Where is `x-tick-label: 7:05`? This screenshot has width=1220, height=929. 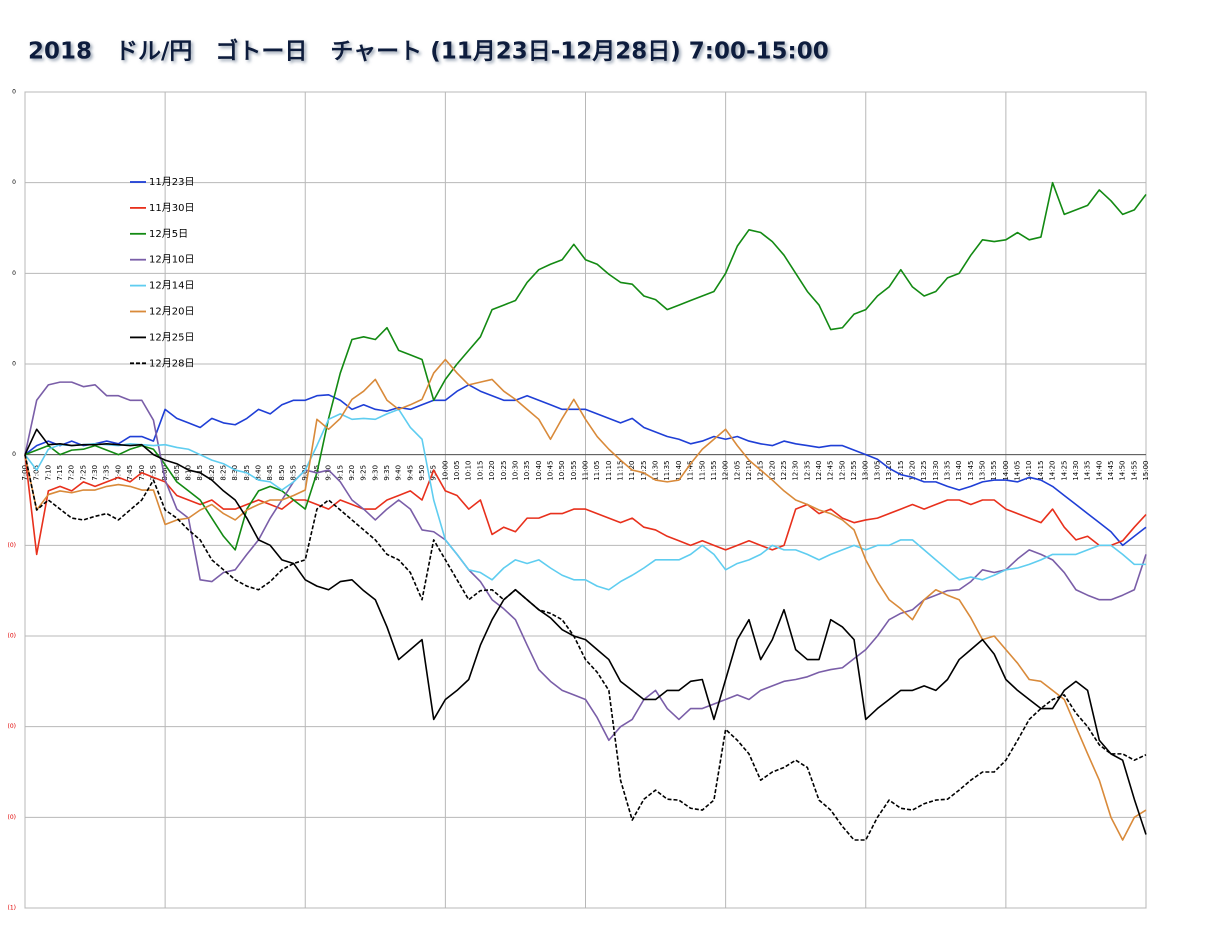
x-tick-label: 7:05 is located at coordinates (37, 473).